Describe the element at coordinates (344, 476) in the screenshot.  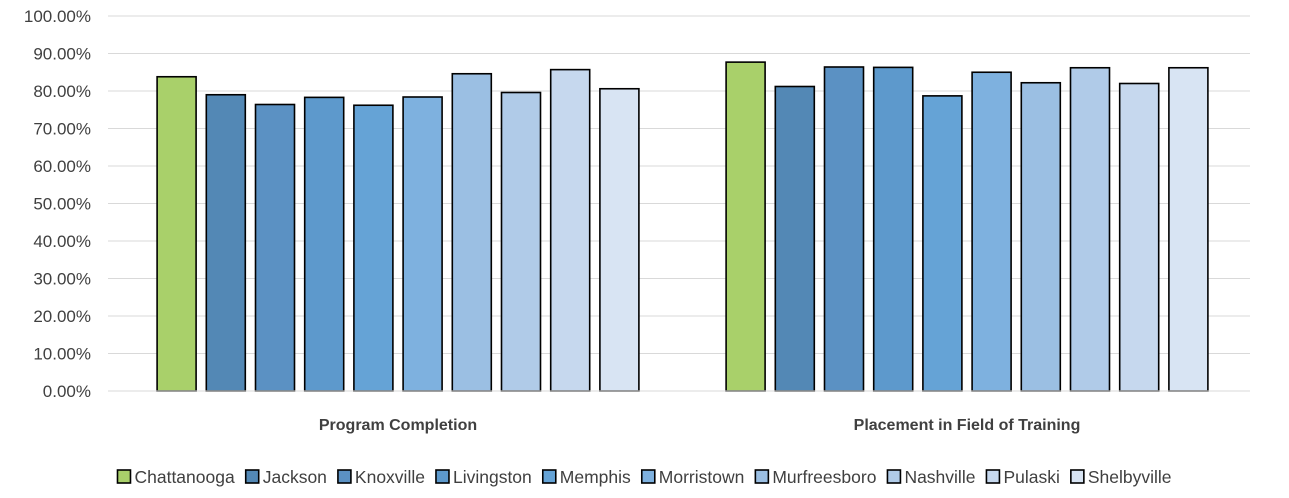
I see `legend-swatch-knoxville` at that location.